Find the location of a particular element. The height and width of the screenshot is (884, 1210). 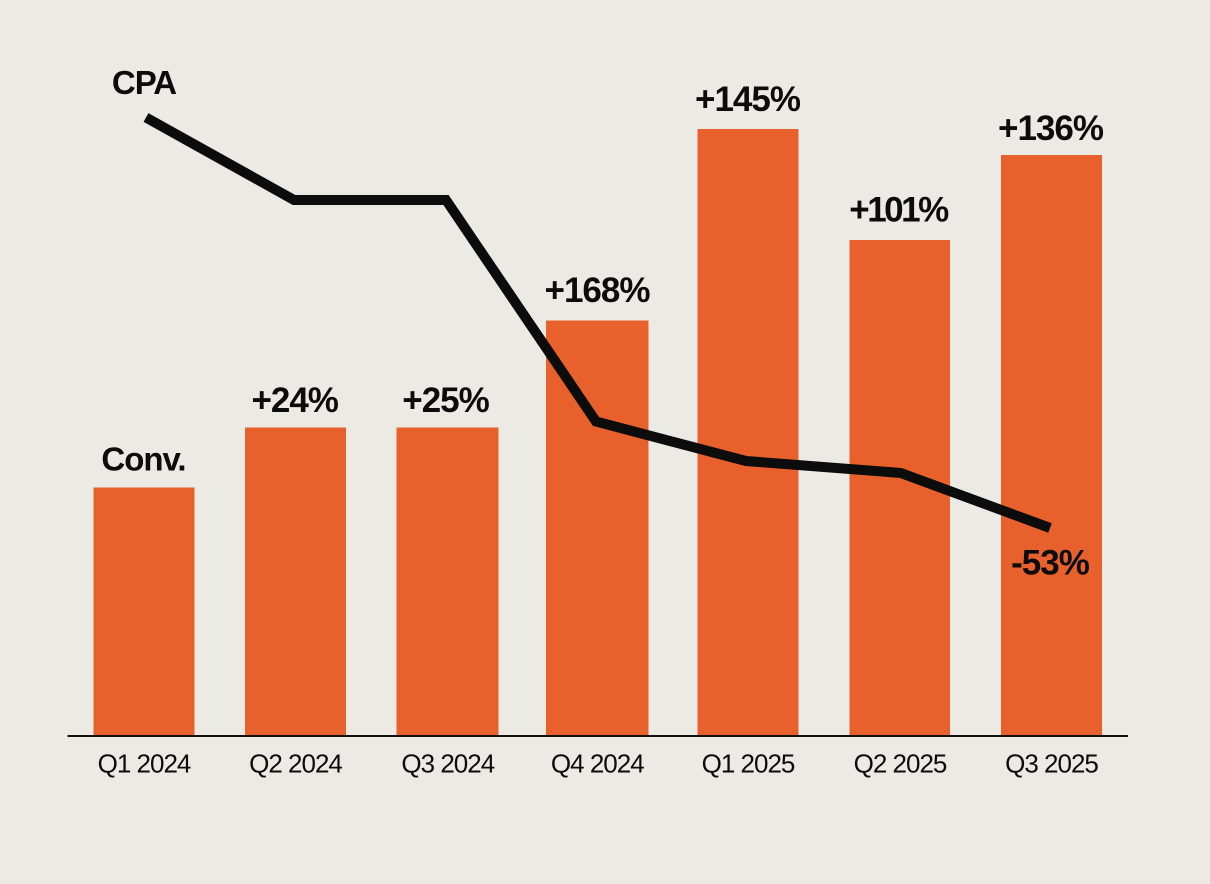

svg-text: +136% is located at coordinates (1051, 128).